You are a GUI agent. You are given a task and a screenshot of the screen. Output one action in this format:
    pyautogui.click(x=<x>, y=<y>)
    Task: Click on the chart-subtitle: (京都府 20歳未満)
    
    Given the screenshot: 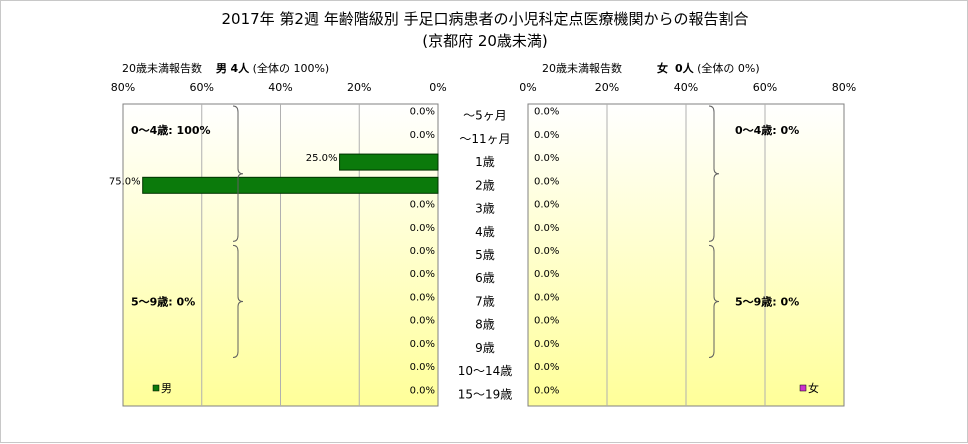 What is the action you would take?
    pyautogui.click(x=485, y=41)
    